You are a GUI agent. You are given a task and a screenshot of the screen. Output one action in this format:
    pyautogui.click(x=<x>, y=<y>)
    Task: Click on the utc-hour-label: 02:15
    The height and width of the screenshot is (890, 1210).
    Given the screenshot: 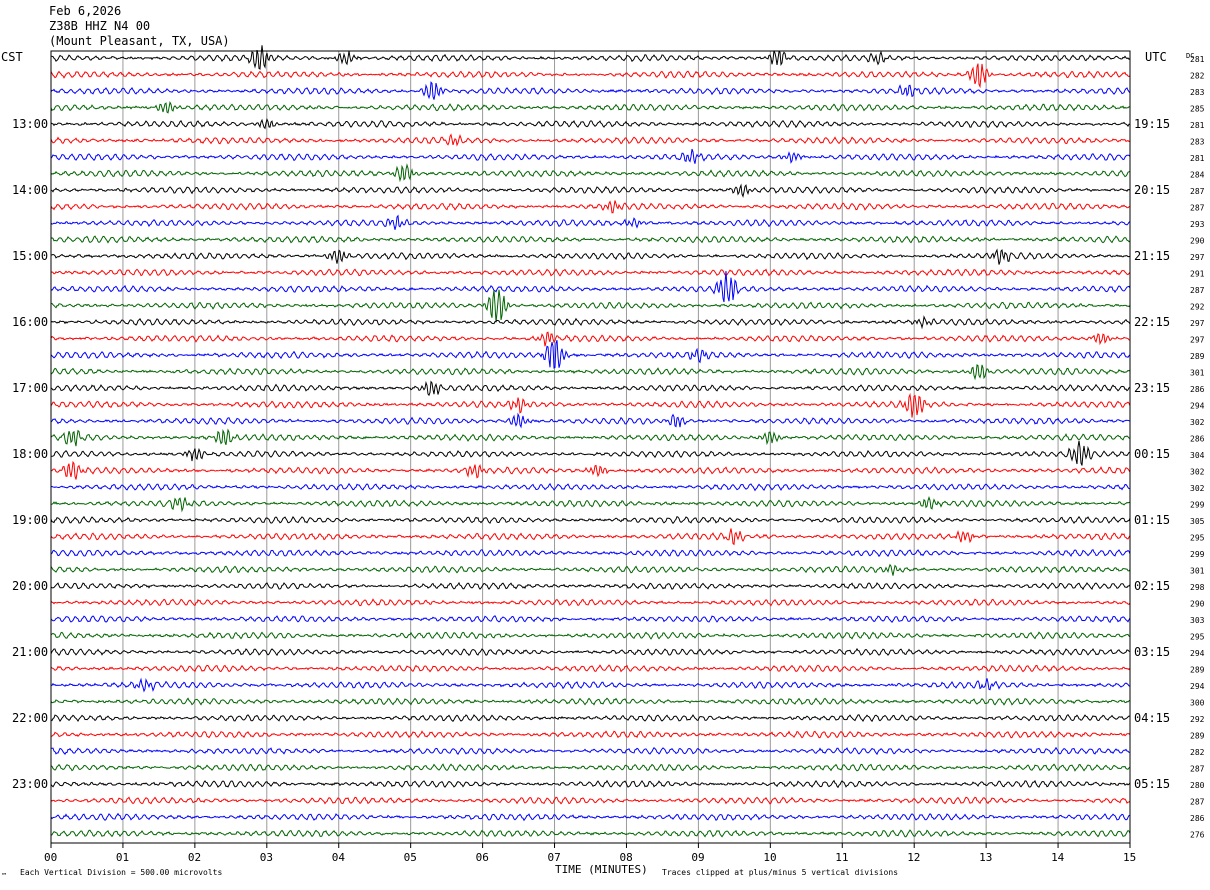 What is the action you would take?
    pyautogui.click(x=1152, y=586)
    